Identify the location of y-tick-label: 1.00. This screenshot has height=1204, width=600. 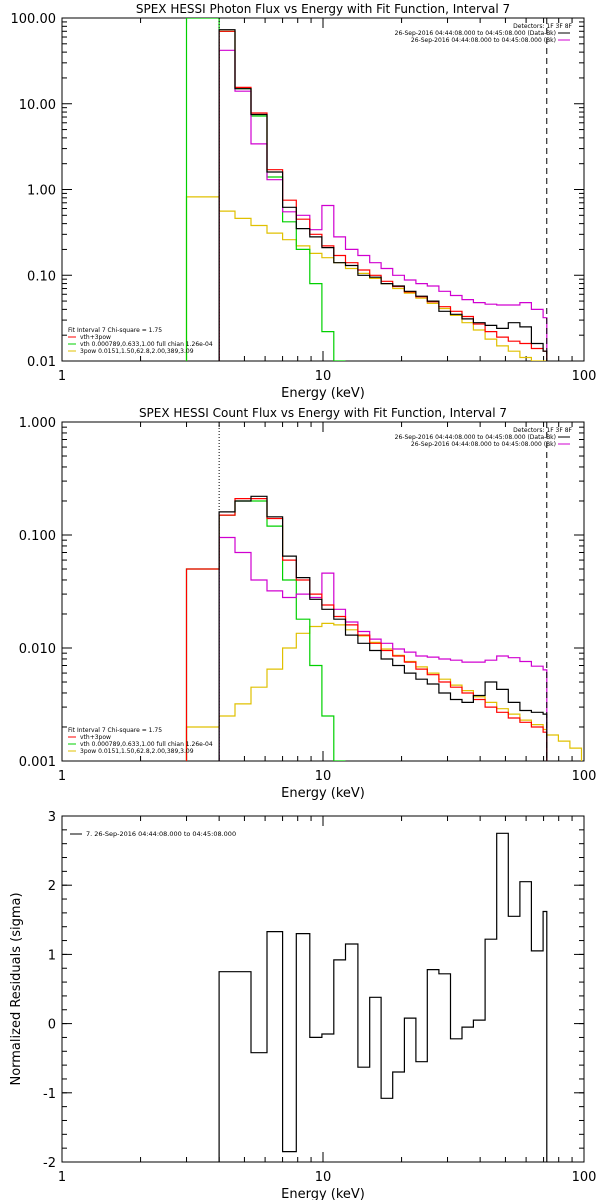
(41, 191).